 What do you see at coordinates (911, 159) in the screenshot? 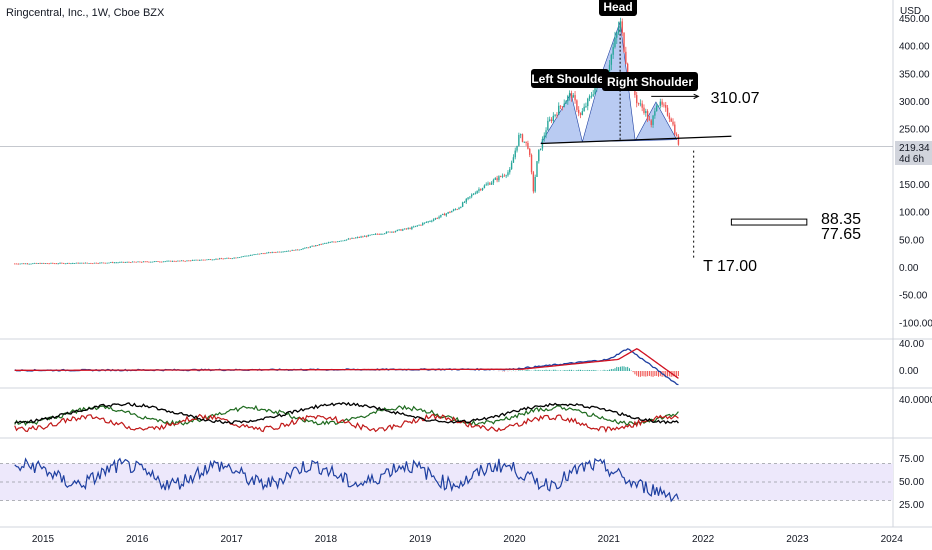
I see `price-badge-countdown: 4d 6h` at bounding box center [911, 159].